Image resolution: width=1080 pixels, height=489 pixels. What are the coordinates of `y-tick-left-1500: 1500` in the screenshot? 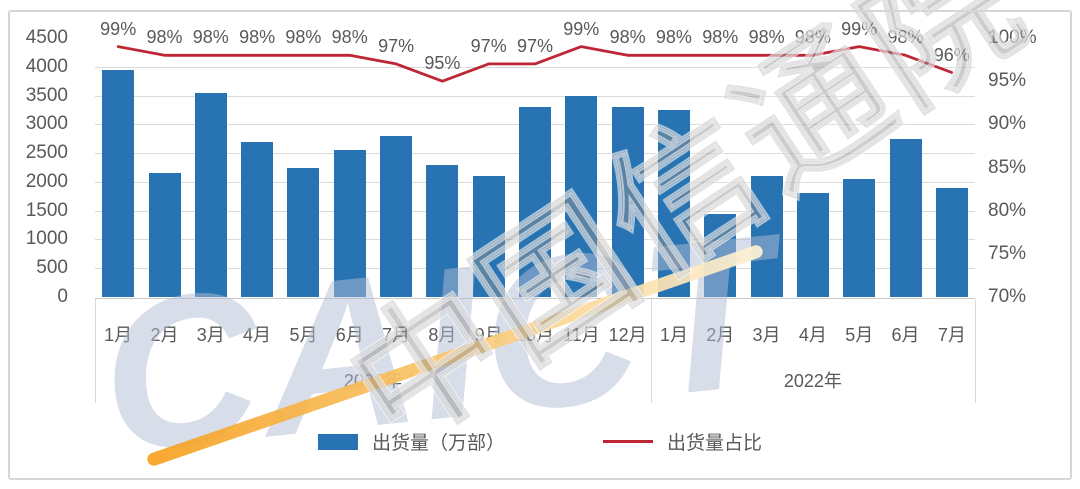 It's located at (46, 210).